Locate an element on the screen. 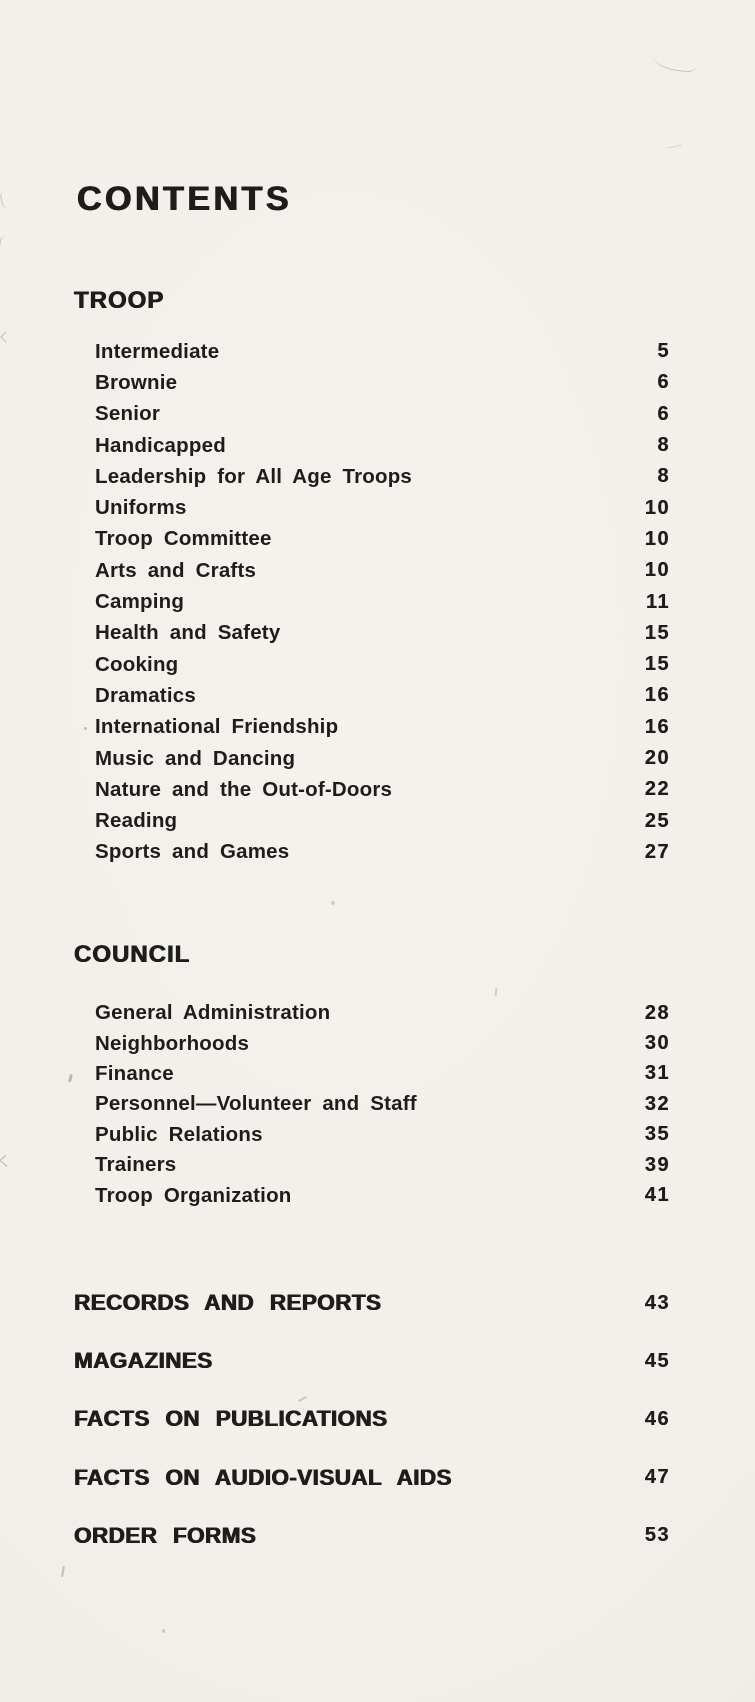 Image resolution: width=755 pixels, height=1702 pixels. toc-page-number: 22 is located at coordinates (657, 789).